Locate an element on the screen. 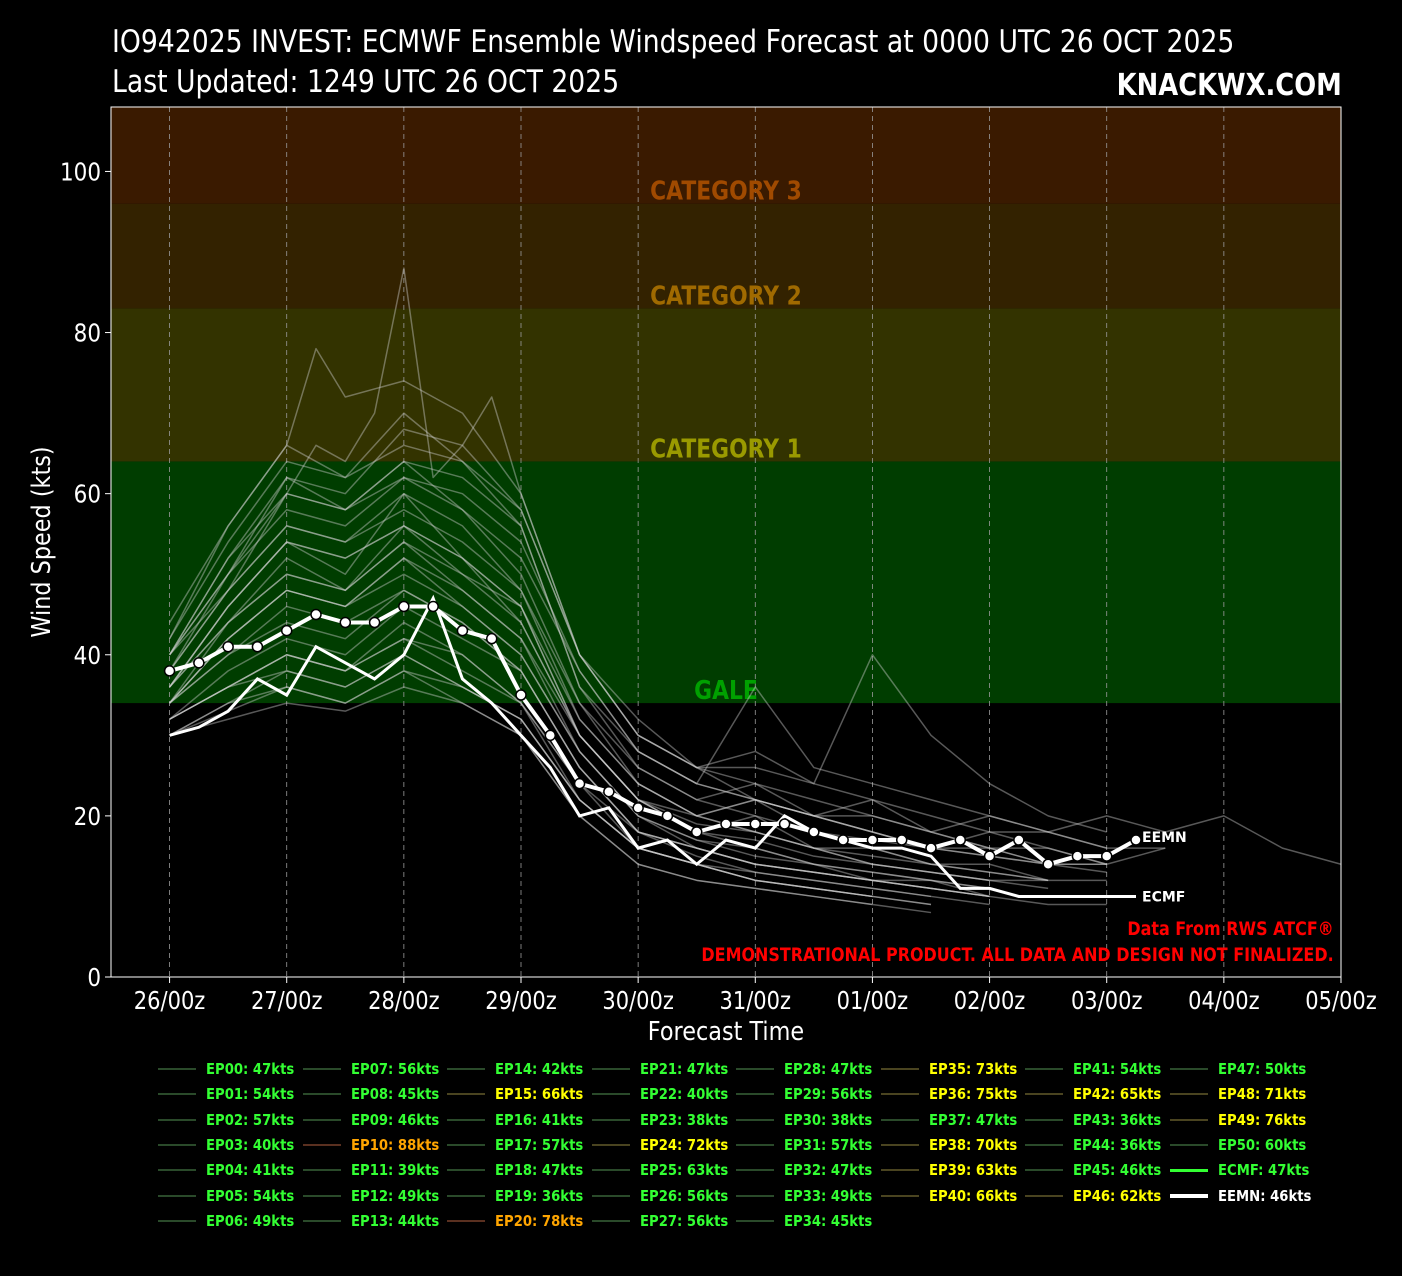 This screenshot has width=1402, height=1276. legend-label: EP19: 36kts is located at coordinates (539, 1195).